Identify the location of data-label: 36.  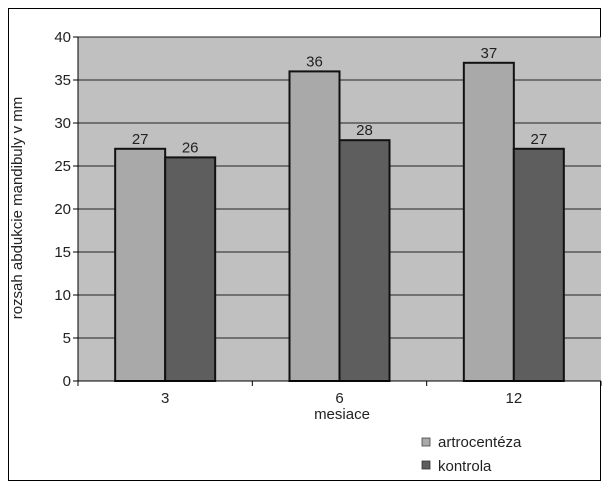
(314, 61).